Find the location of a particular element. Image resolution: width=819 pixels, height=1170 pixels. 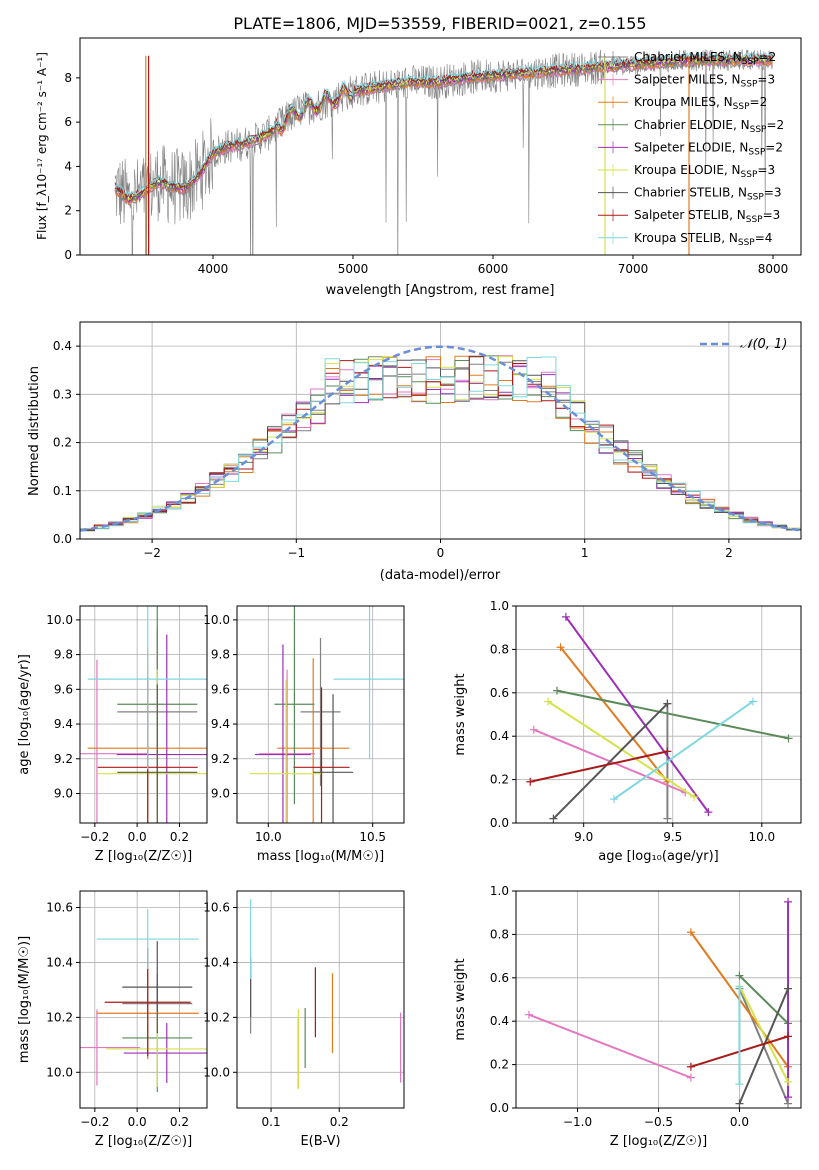

residual-xtick-label: 0 is located at coordinates (441, 553).